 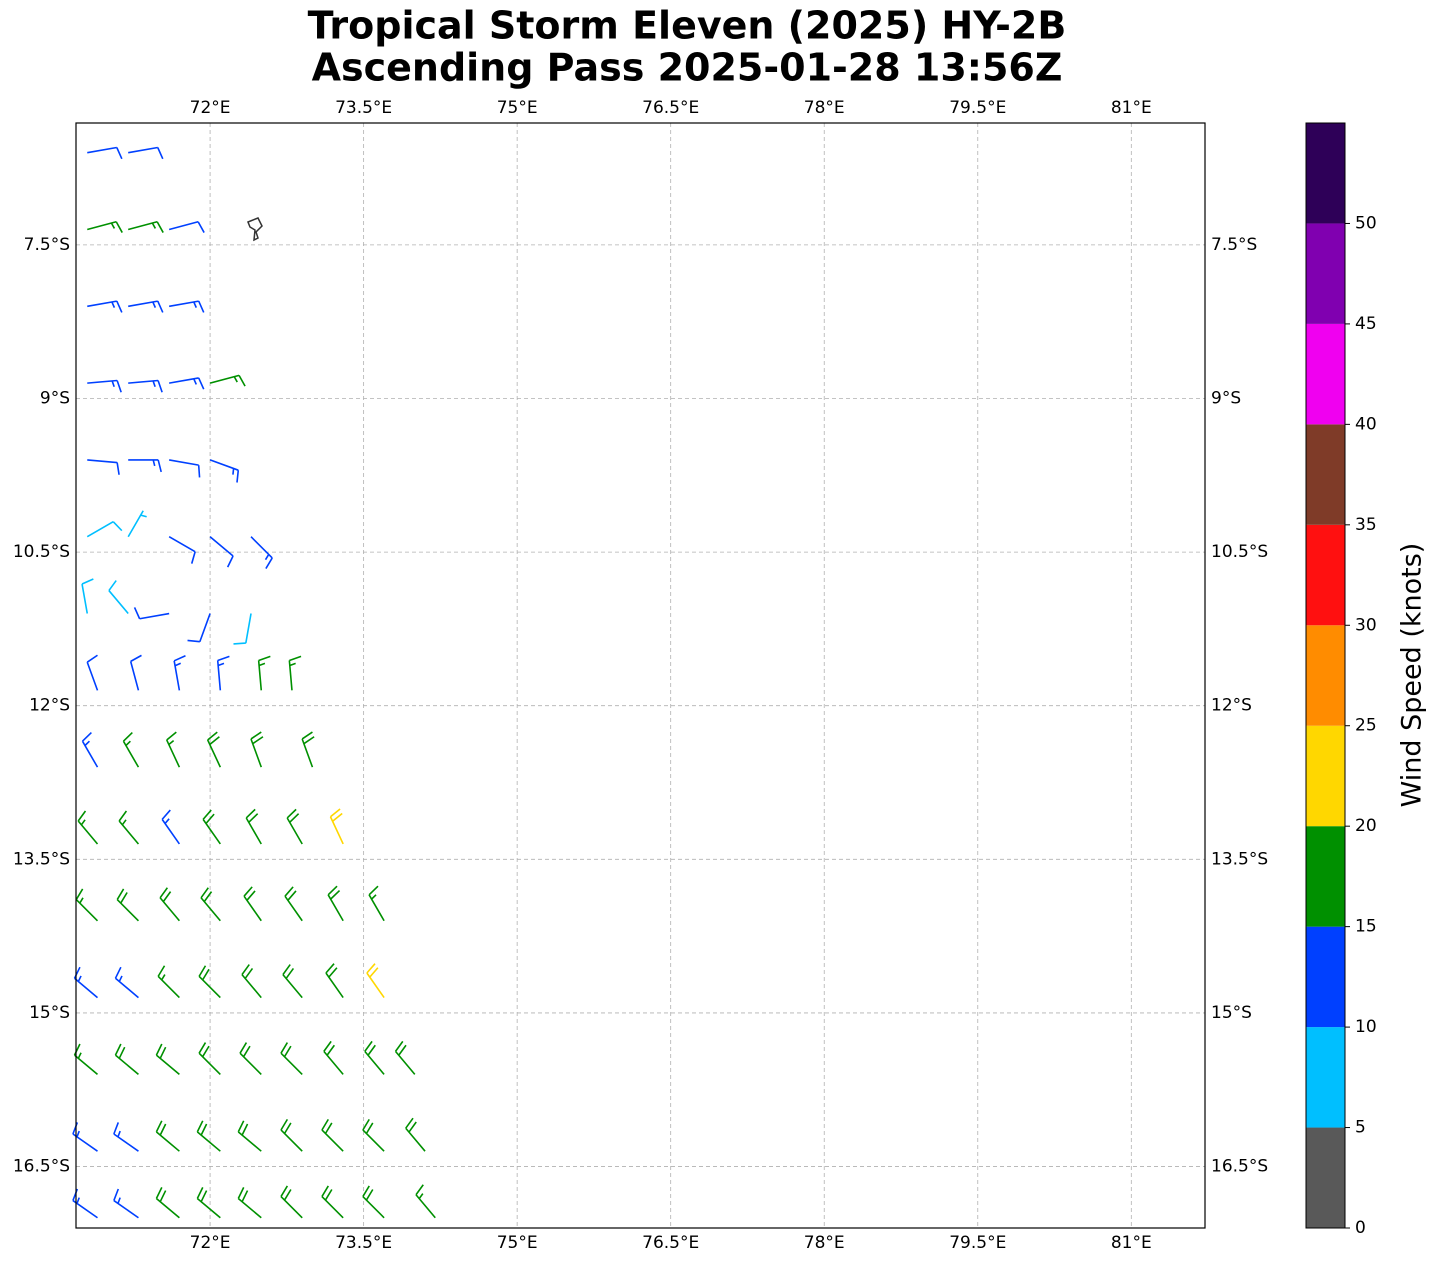 I want to click on colorbar-tick-label: 15, so click(x=1366, y=927).